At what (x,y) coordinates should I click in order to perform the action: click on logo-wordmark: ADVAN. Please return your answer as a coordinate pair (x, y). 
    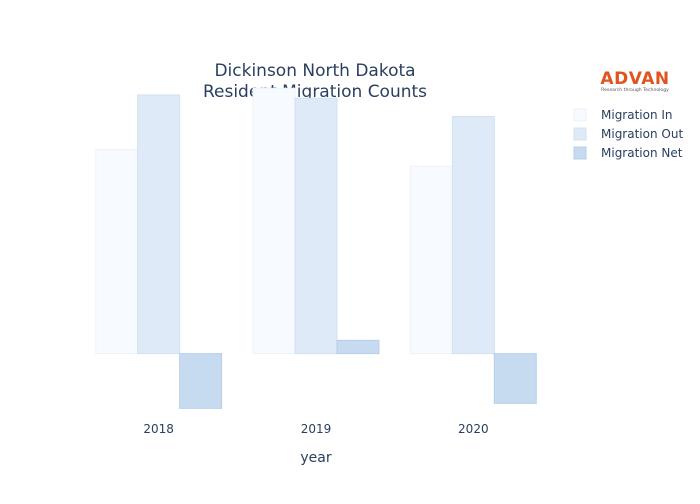
    Looking at the image, I should click on (634, 79).